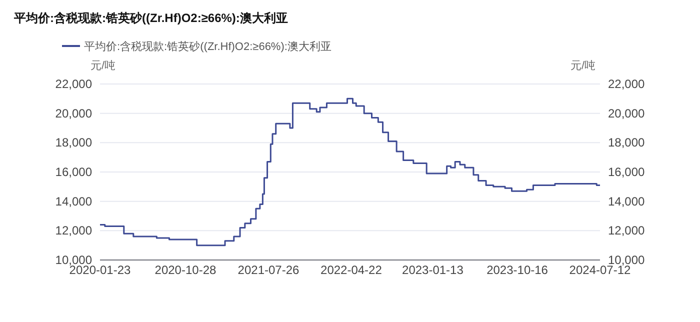 Image resolution: width=700 pixels, height=322 pixels. I want to click on x-tick-label: 2023-01-13, so click(433, 270).